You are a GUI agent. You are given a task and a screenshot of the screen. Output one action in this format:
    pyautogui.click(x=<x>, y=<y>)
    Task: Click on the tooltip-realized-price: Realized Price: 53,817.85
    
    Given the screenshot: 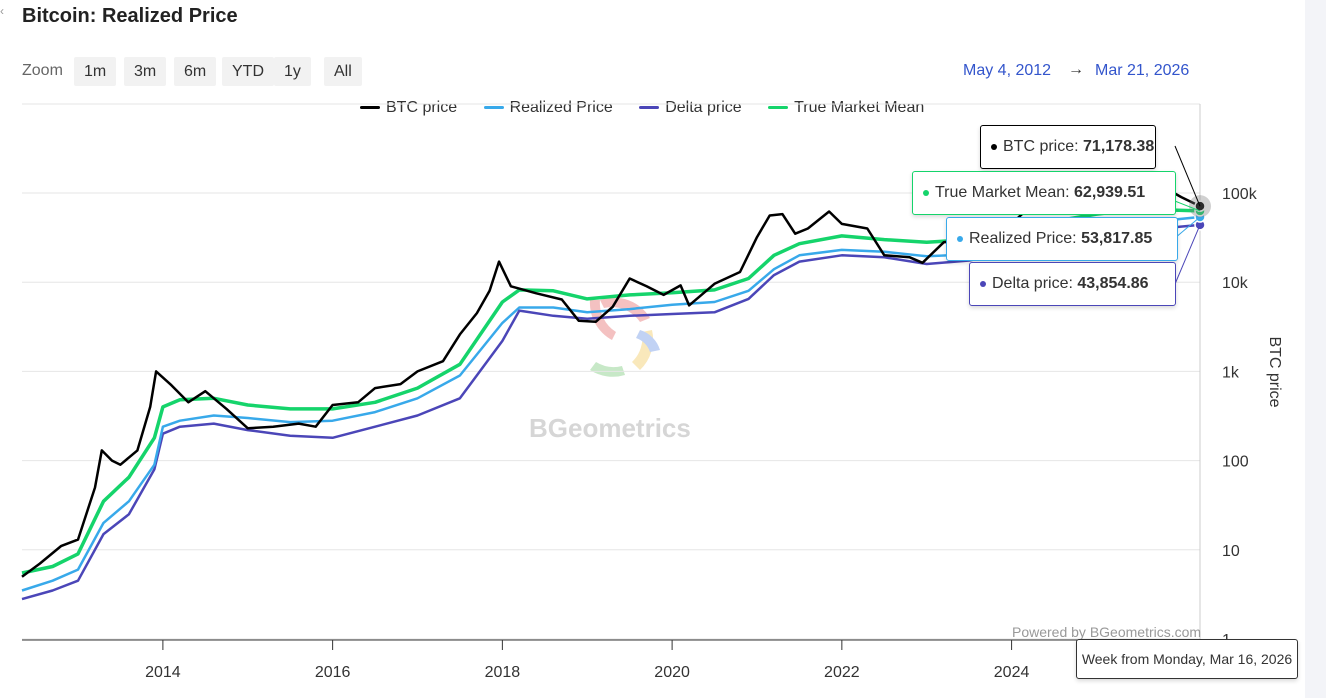 What is the action you would take?
    pyautogui.click(x=1062, y=239)
    